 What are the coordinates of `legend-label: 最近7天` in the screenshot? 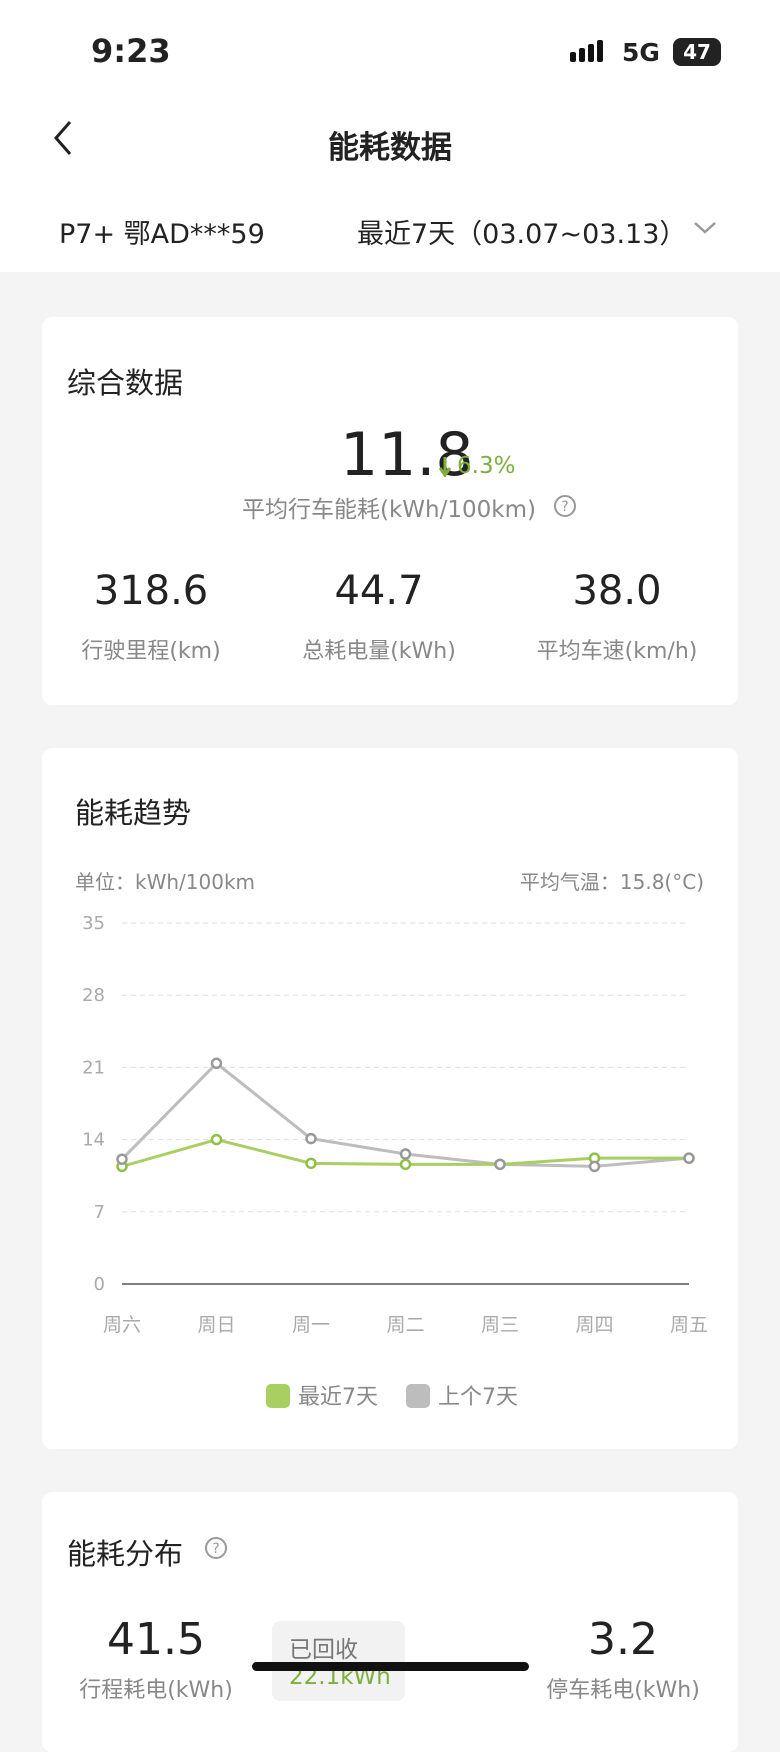 It's located at (338, 1397).